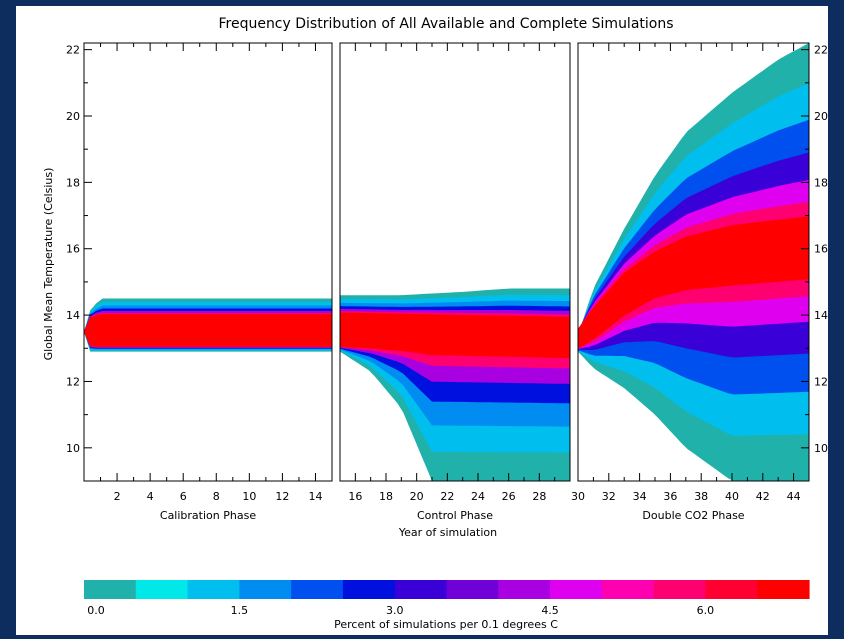 The height and width of the screenshot is (639, 844). What do you see at coordinates (578, 496) in the screenshot?
I see `x-tick-label: 30` at bounding box center [578, 496].